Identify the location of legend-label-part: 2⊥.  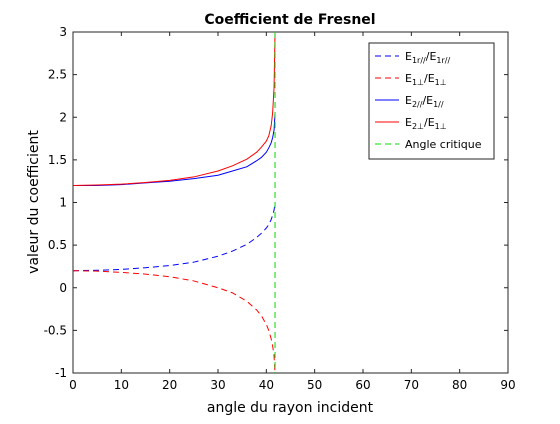
(418, 126).